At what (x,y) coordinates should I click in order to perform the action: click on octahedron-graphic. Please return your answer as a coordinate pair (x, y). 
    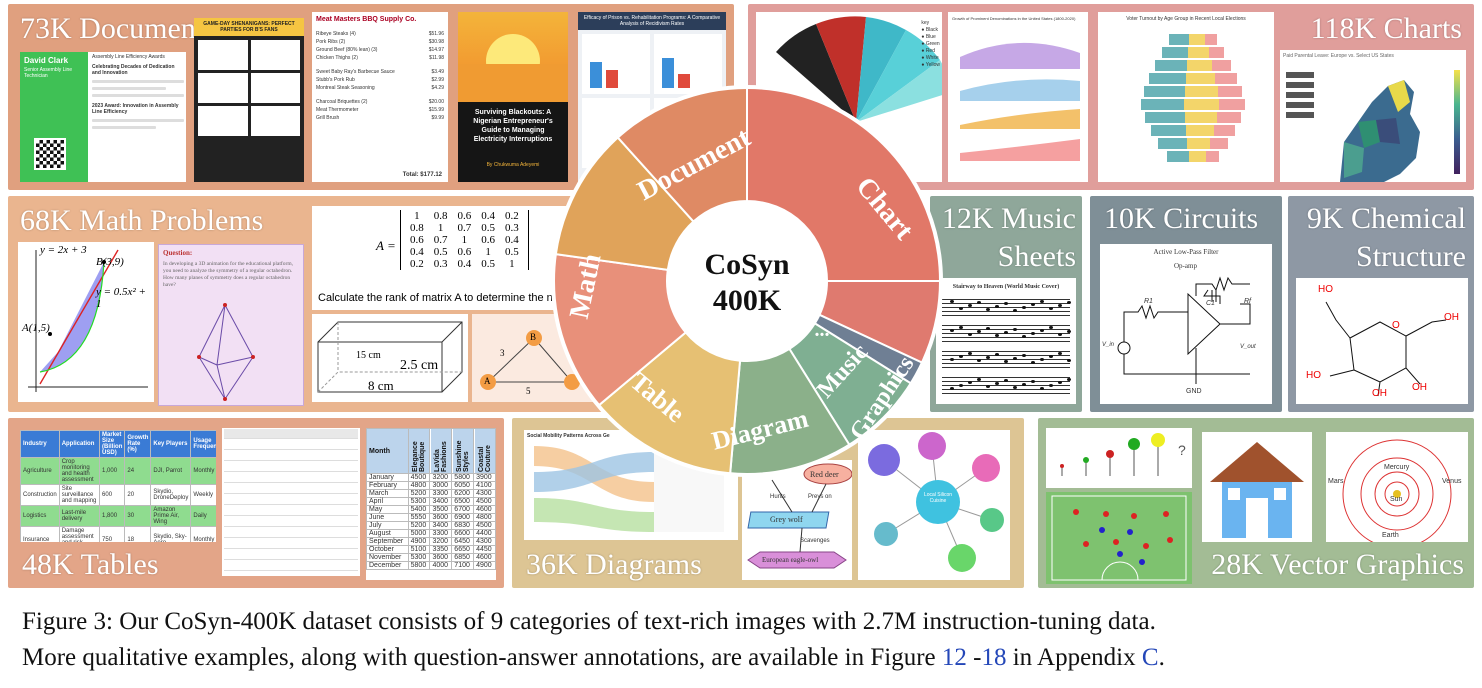
    Looking at the image, I should click on (226, 352).